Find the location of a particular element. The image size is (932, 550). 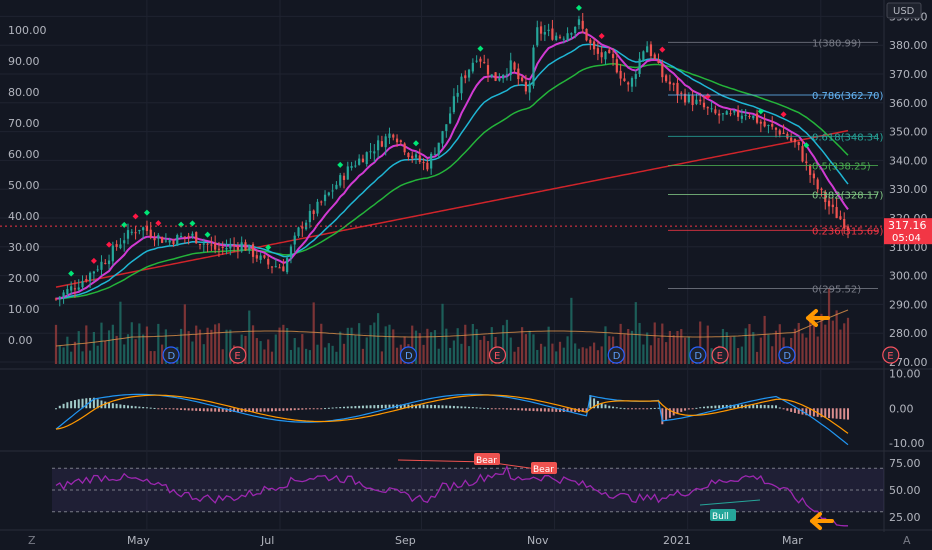

rsi-axis-tick-label: 75.00 is located at coordinates (905, 463).